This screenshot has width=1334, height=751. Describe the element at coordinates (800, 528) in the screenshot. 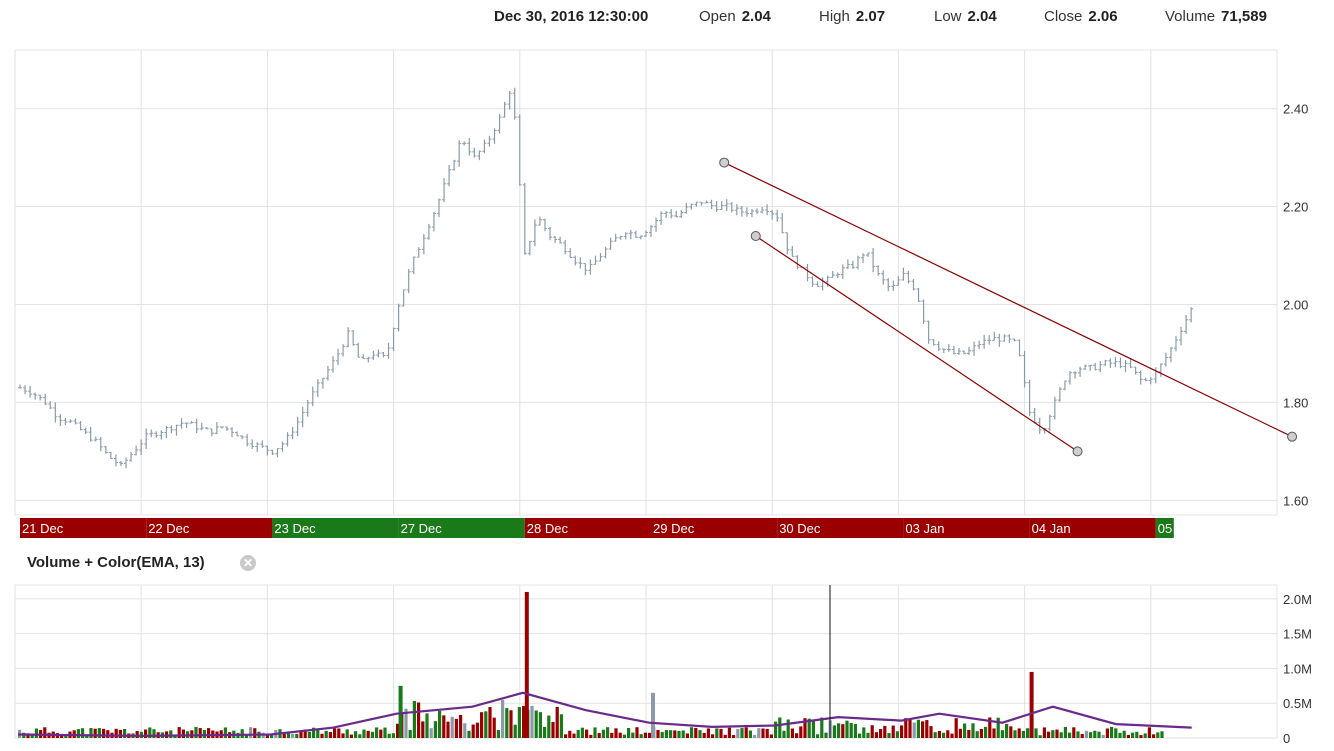

I see `day-label: 30 Dec` at that location.